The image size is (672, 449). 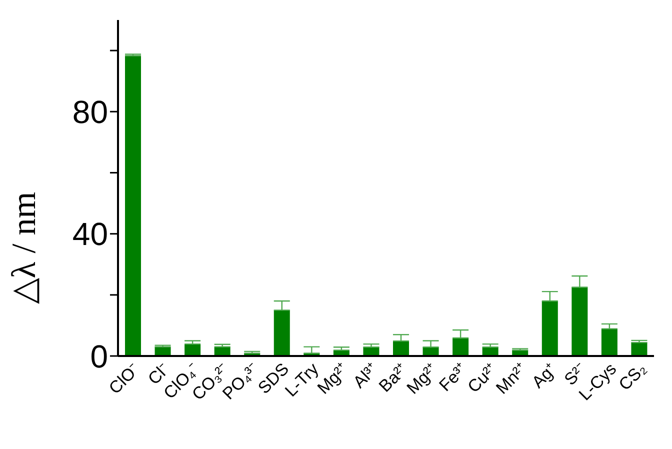 What do you see at coordinates (575, 374) in the screenshot?
I see `x-tick-label: S²⁻` at bounding box center [575, 374].